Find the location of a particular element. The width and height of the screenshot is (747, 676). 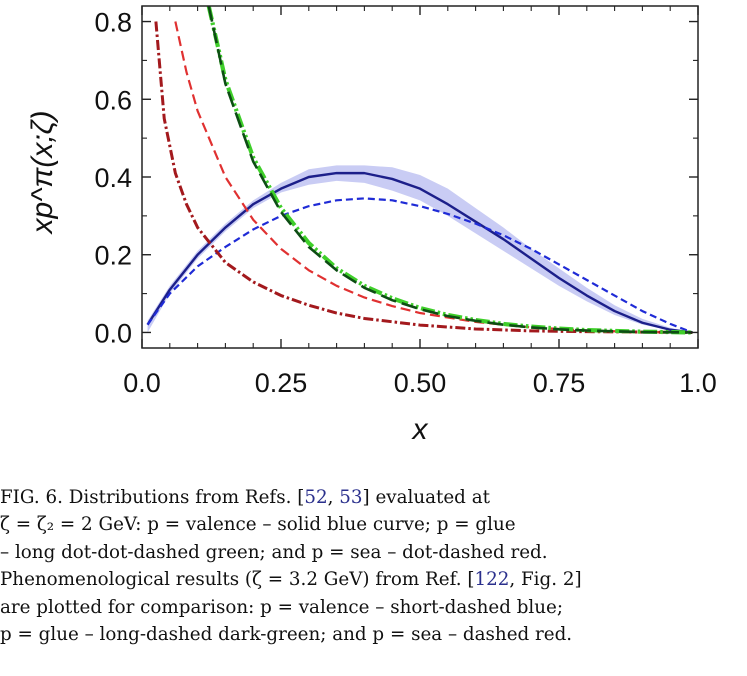

x-tick-label: 0.0 is located at coordinates (142, 383).